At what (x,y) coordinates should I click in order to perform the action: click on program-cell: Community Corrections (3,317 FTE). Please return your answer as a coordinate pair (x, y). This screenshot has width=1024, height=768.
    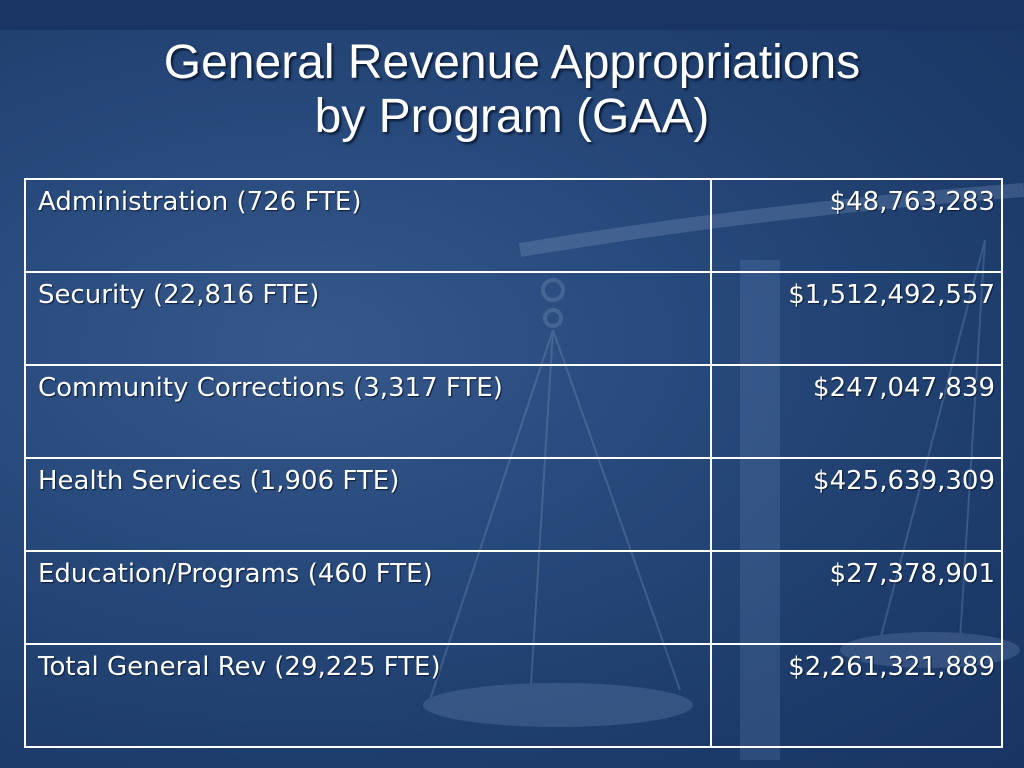
    Looking at the image, I should click on (368, 411).